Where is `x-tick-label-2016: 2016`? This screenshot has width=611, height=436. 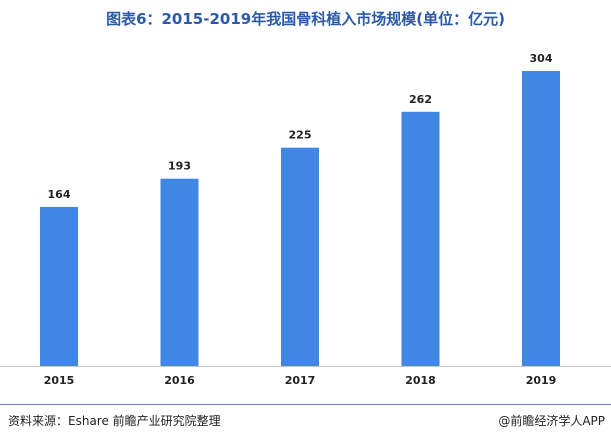
x-tick-label-2016: 2016 is located at coordinates (179, 380).